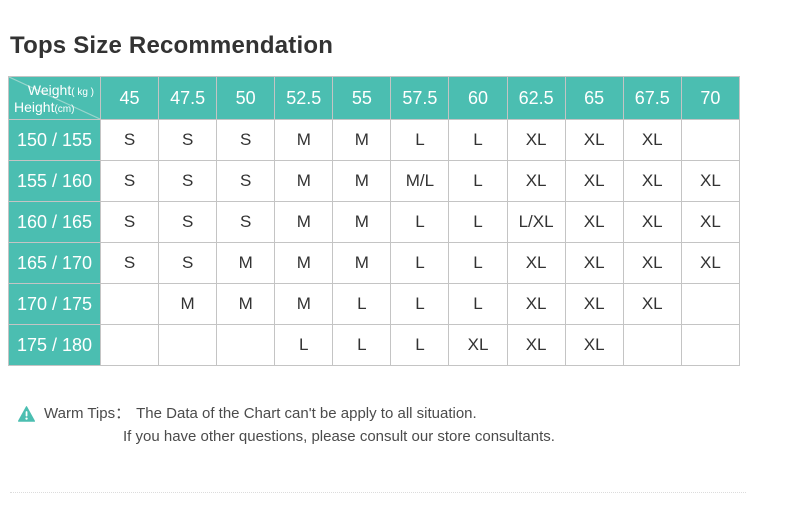  I want to click on size-table-row: 170 / 175 M M M L L L XL XL XL, so click(374, 304).